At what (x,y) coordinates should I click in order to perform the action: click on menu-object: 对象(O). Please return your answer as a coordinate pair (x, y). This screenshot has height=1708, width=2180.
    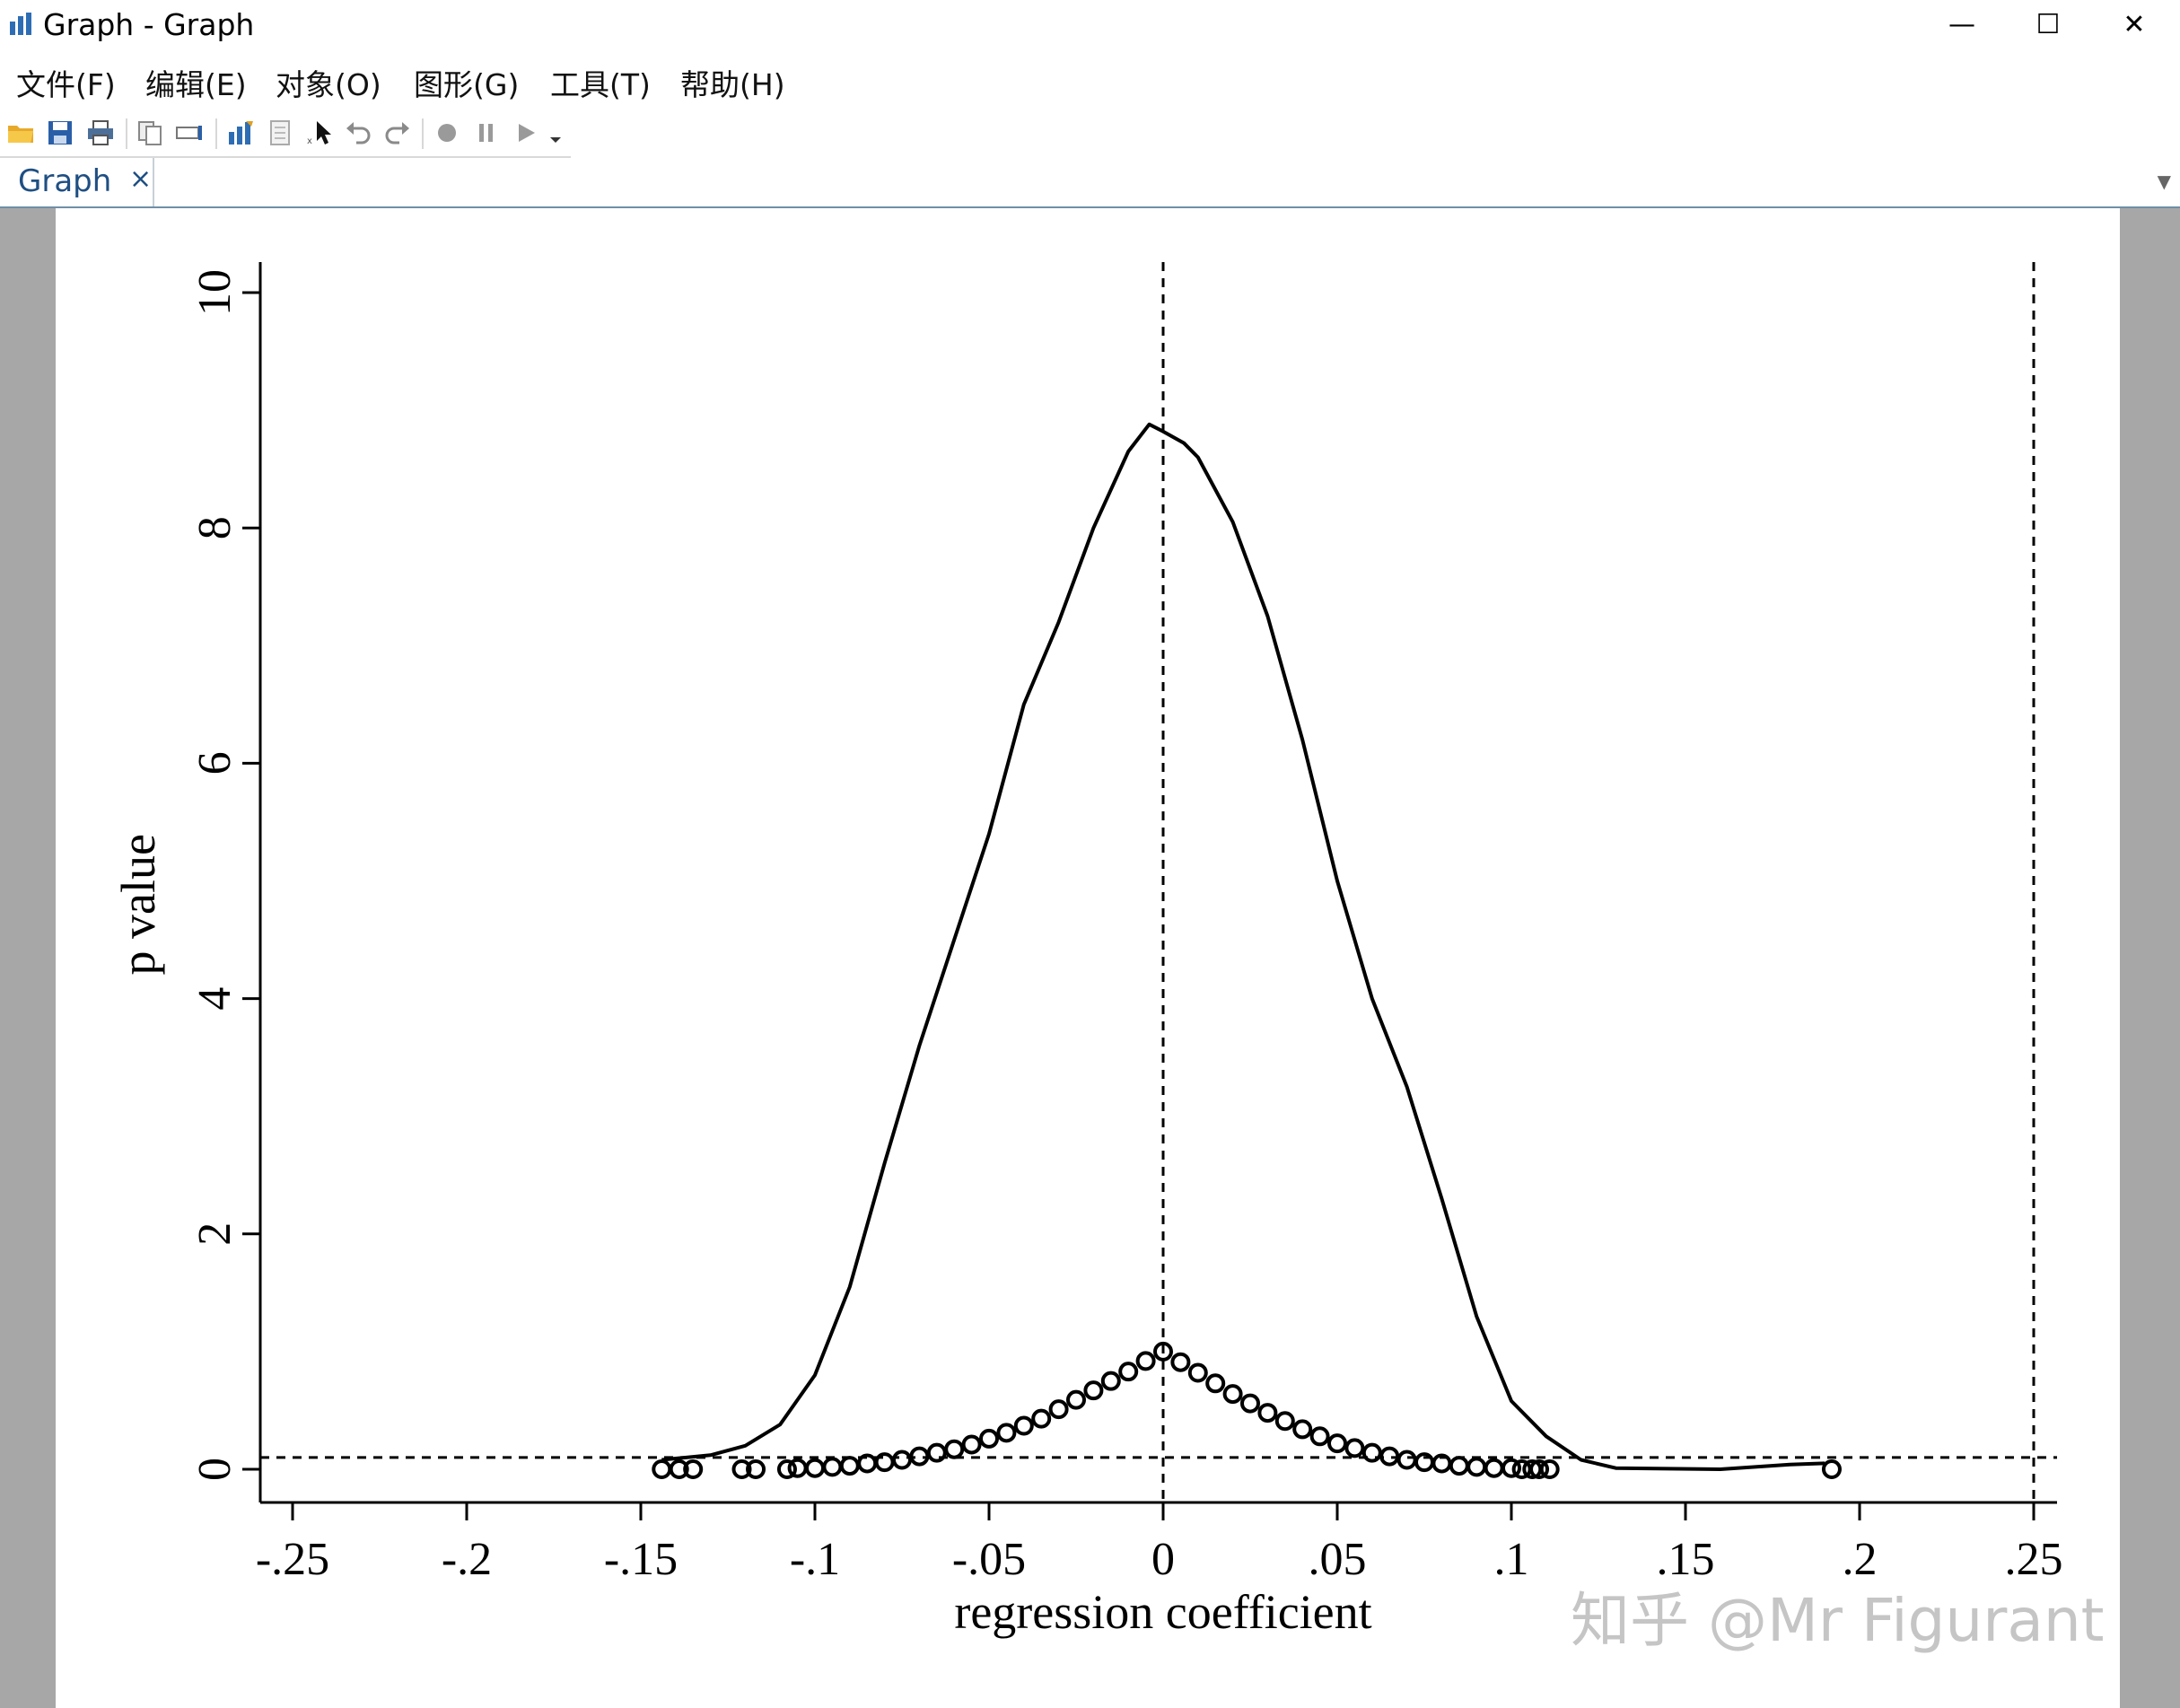
    Looking at the image, I should click on (328, 85).